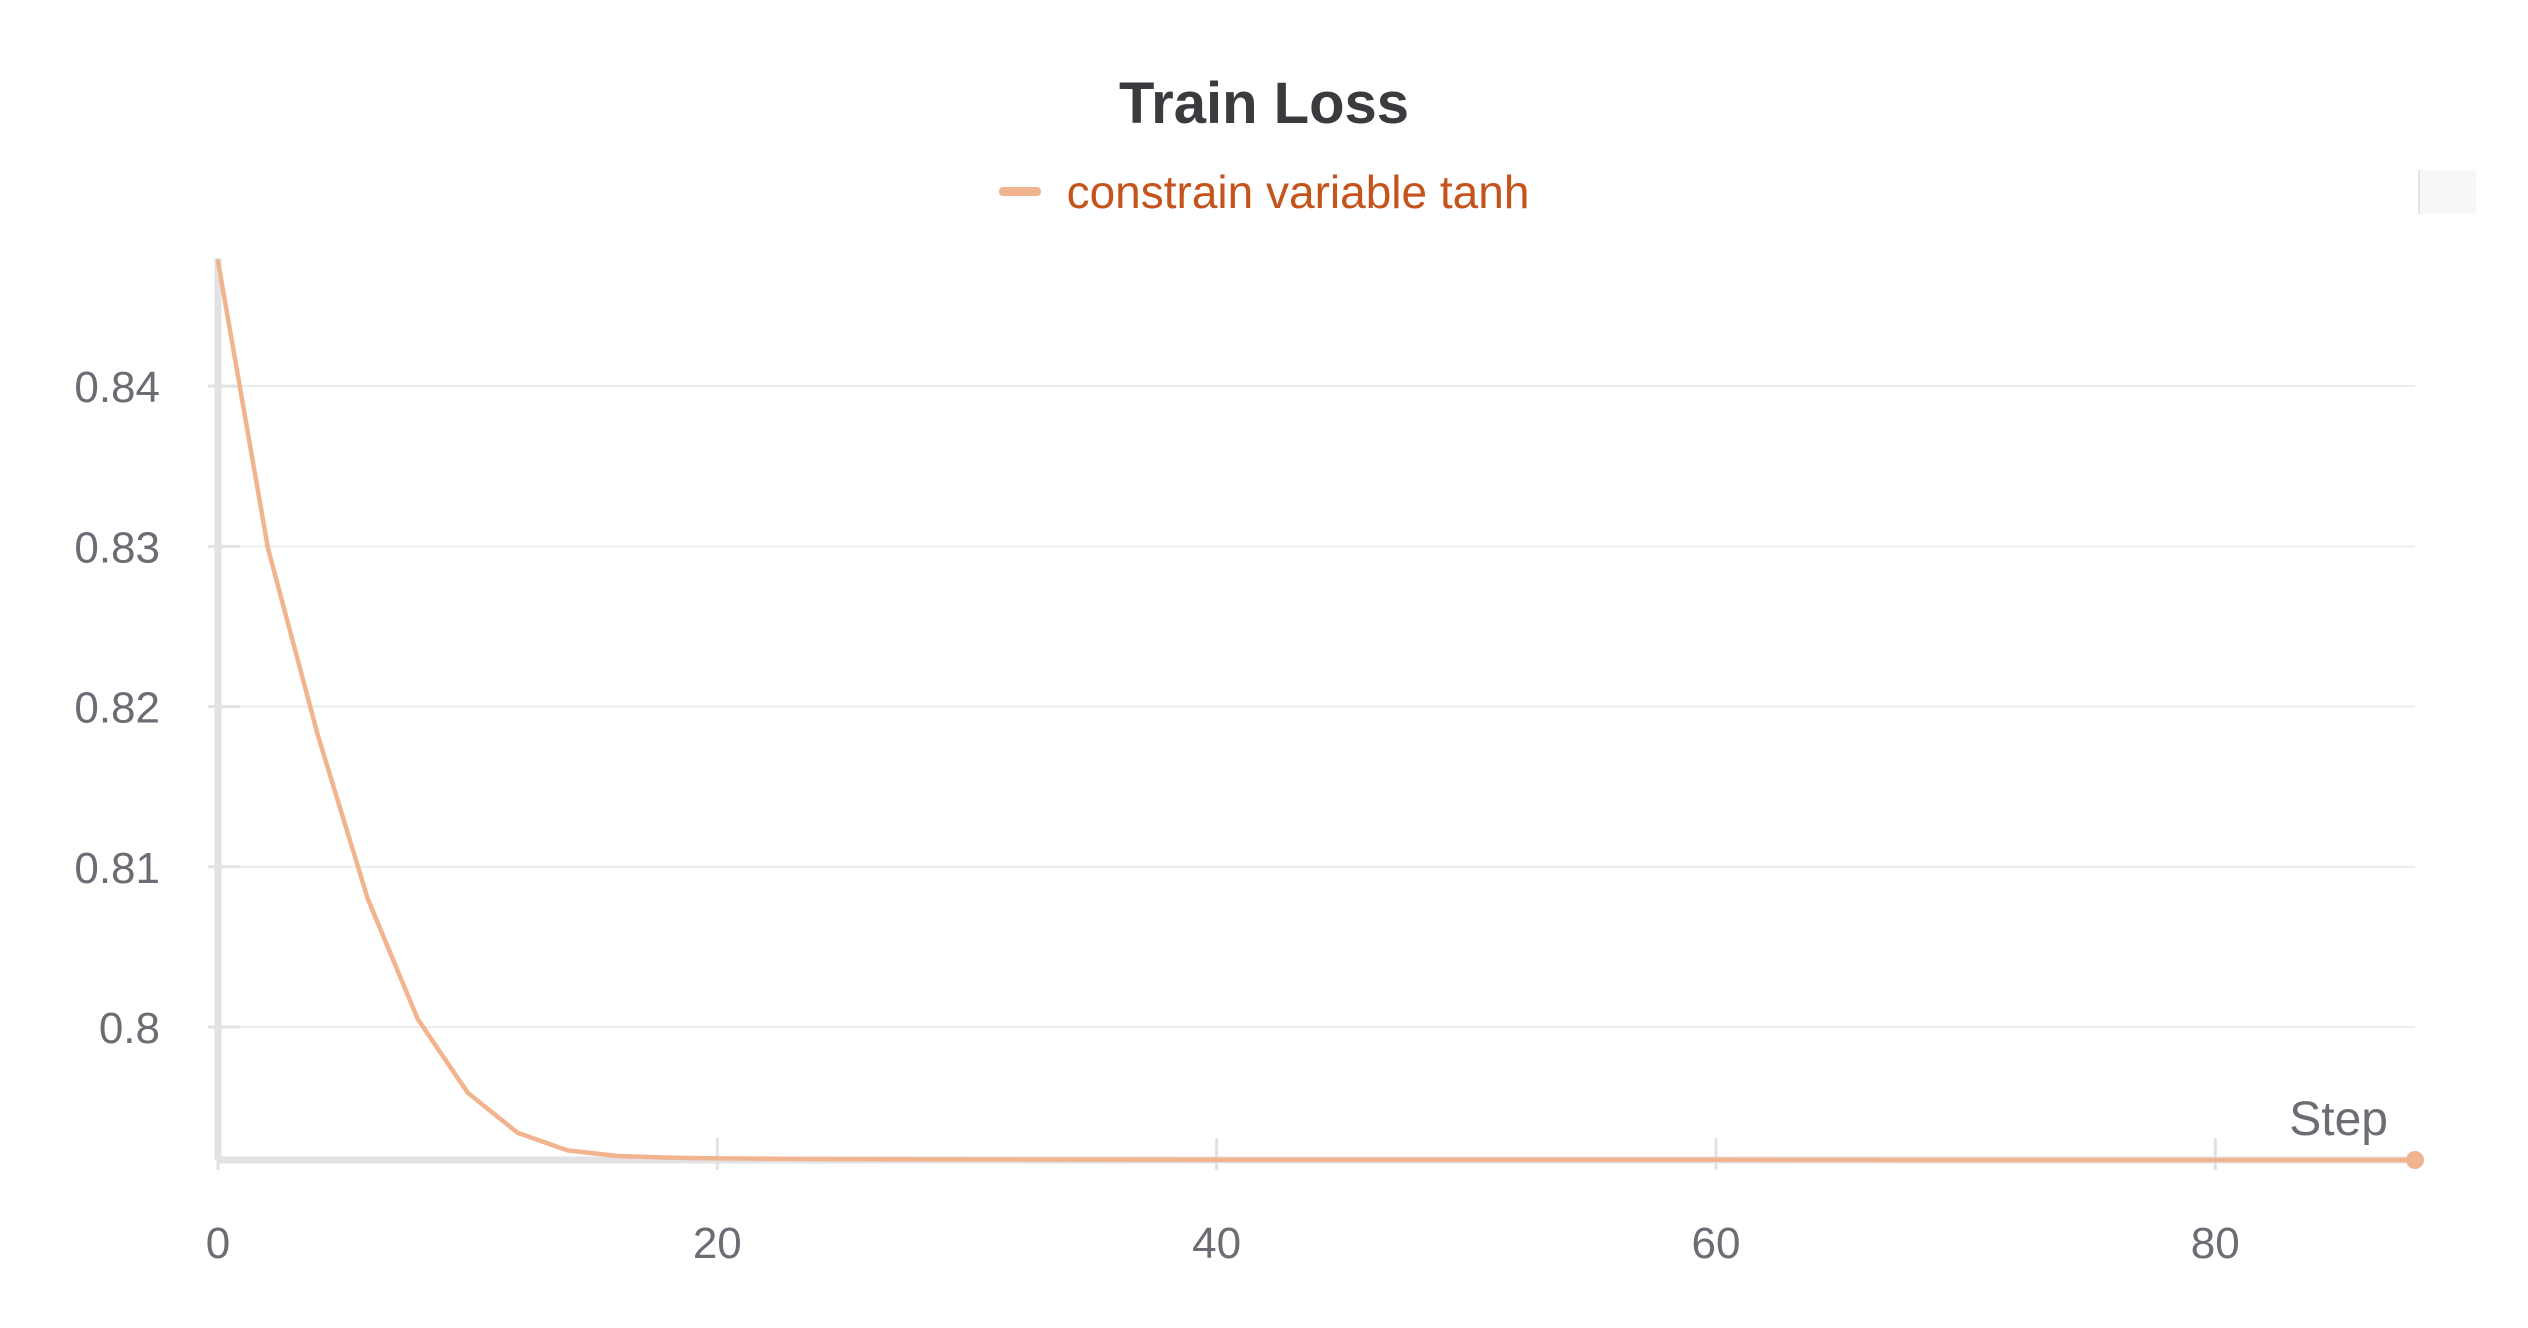 Image resolution: width=2528 pixels, height=1328 pixels. Describe the element at coordinates (1019, 192) in the screenshot. I see `legend-swatch` at that location.